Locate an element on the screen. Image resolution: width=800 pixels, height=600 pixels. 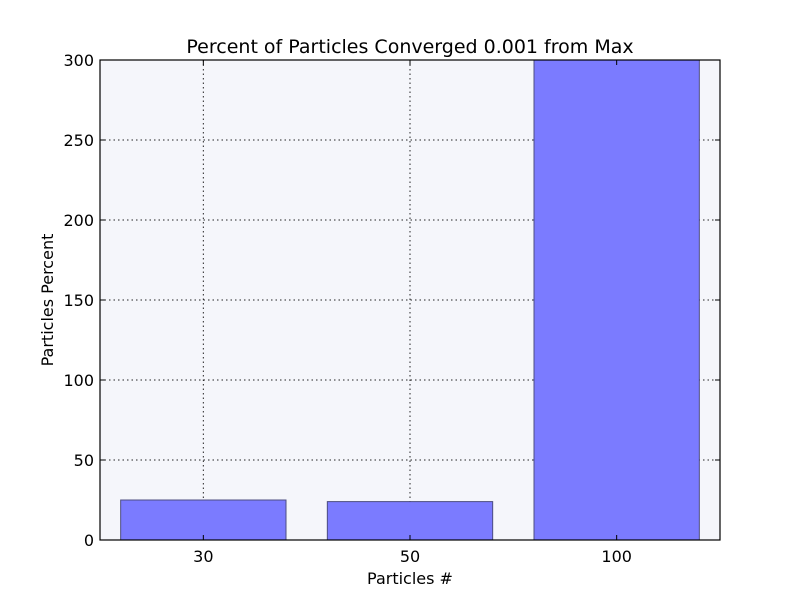
x-tick-label: 100 is located at coordinates (616, 556).